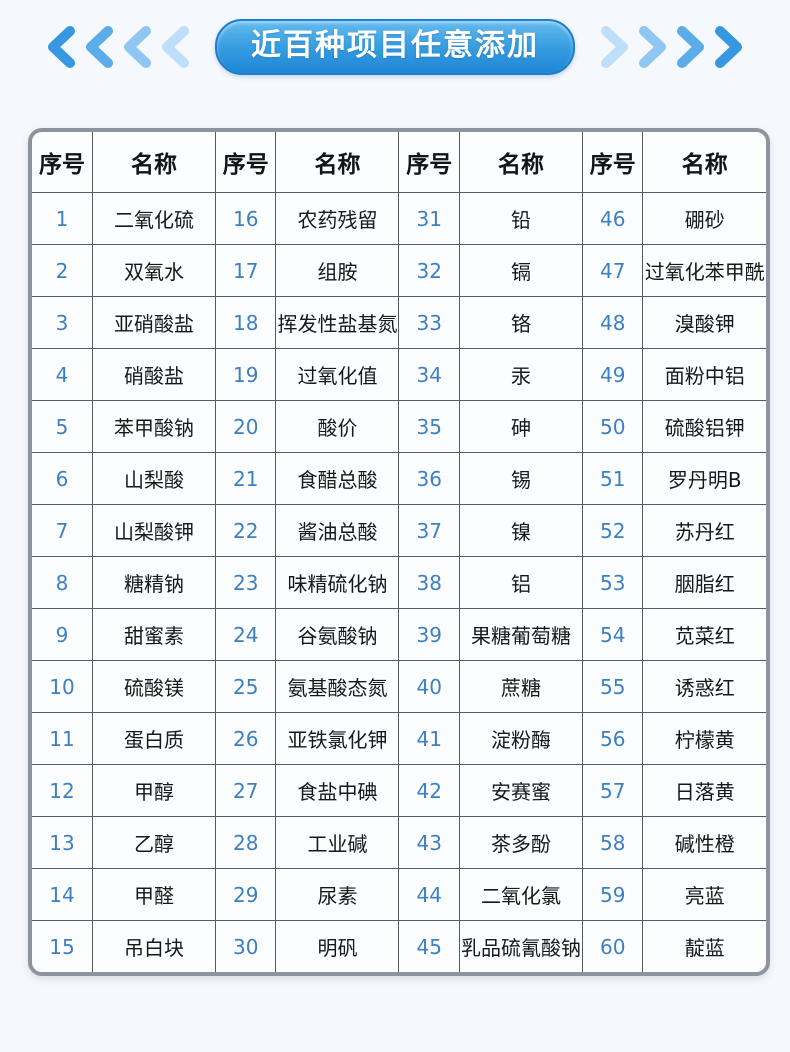 The height and width of the screenshot is (1052, 790). What do you see at coordinates (337, 426) in the screenshot?
I see `item-name: 酸价` at bounding box center [337, 426].